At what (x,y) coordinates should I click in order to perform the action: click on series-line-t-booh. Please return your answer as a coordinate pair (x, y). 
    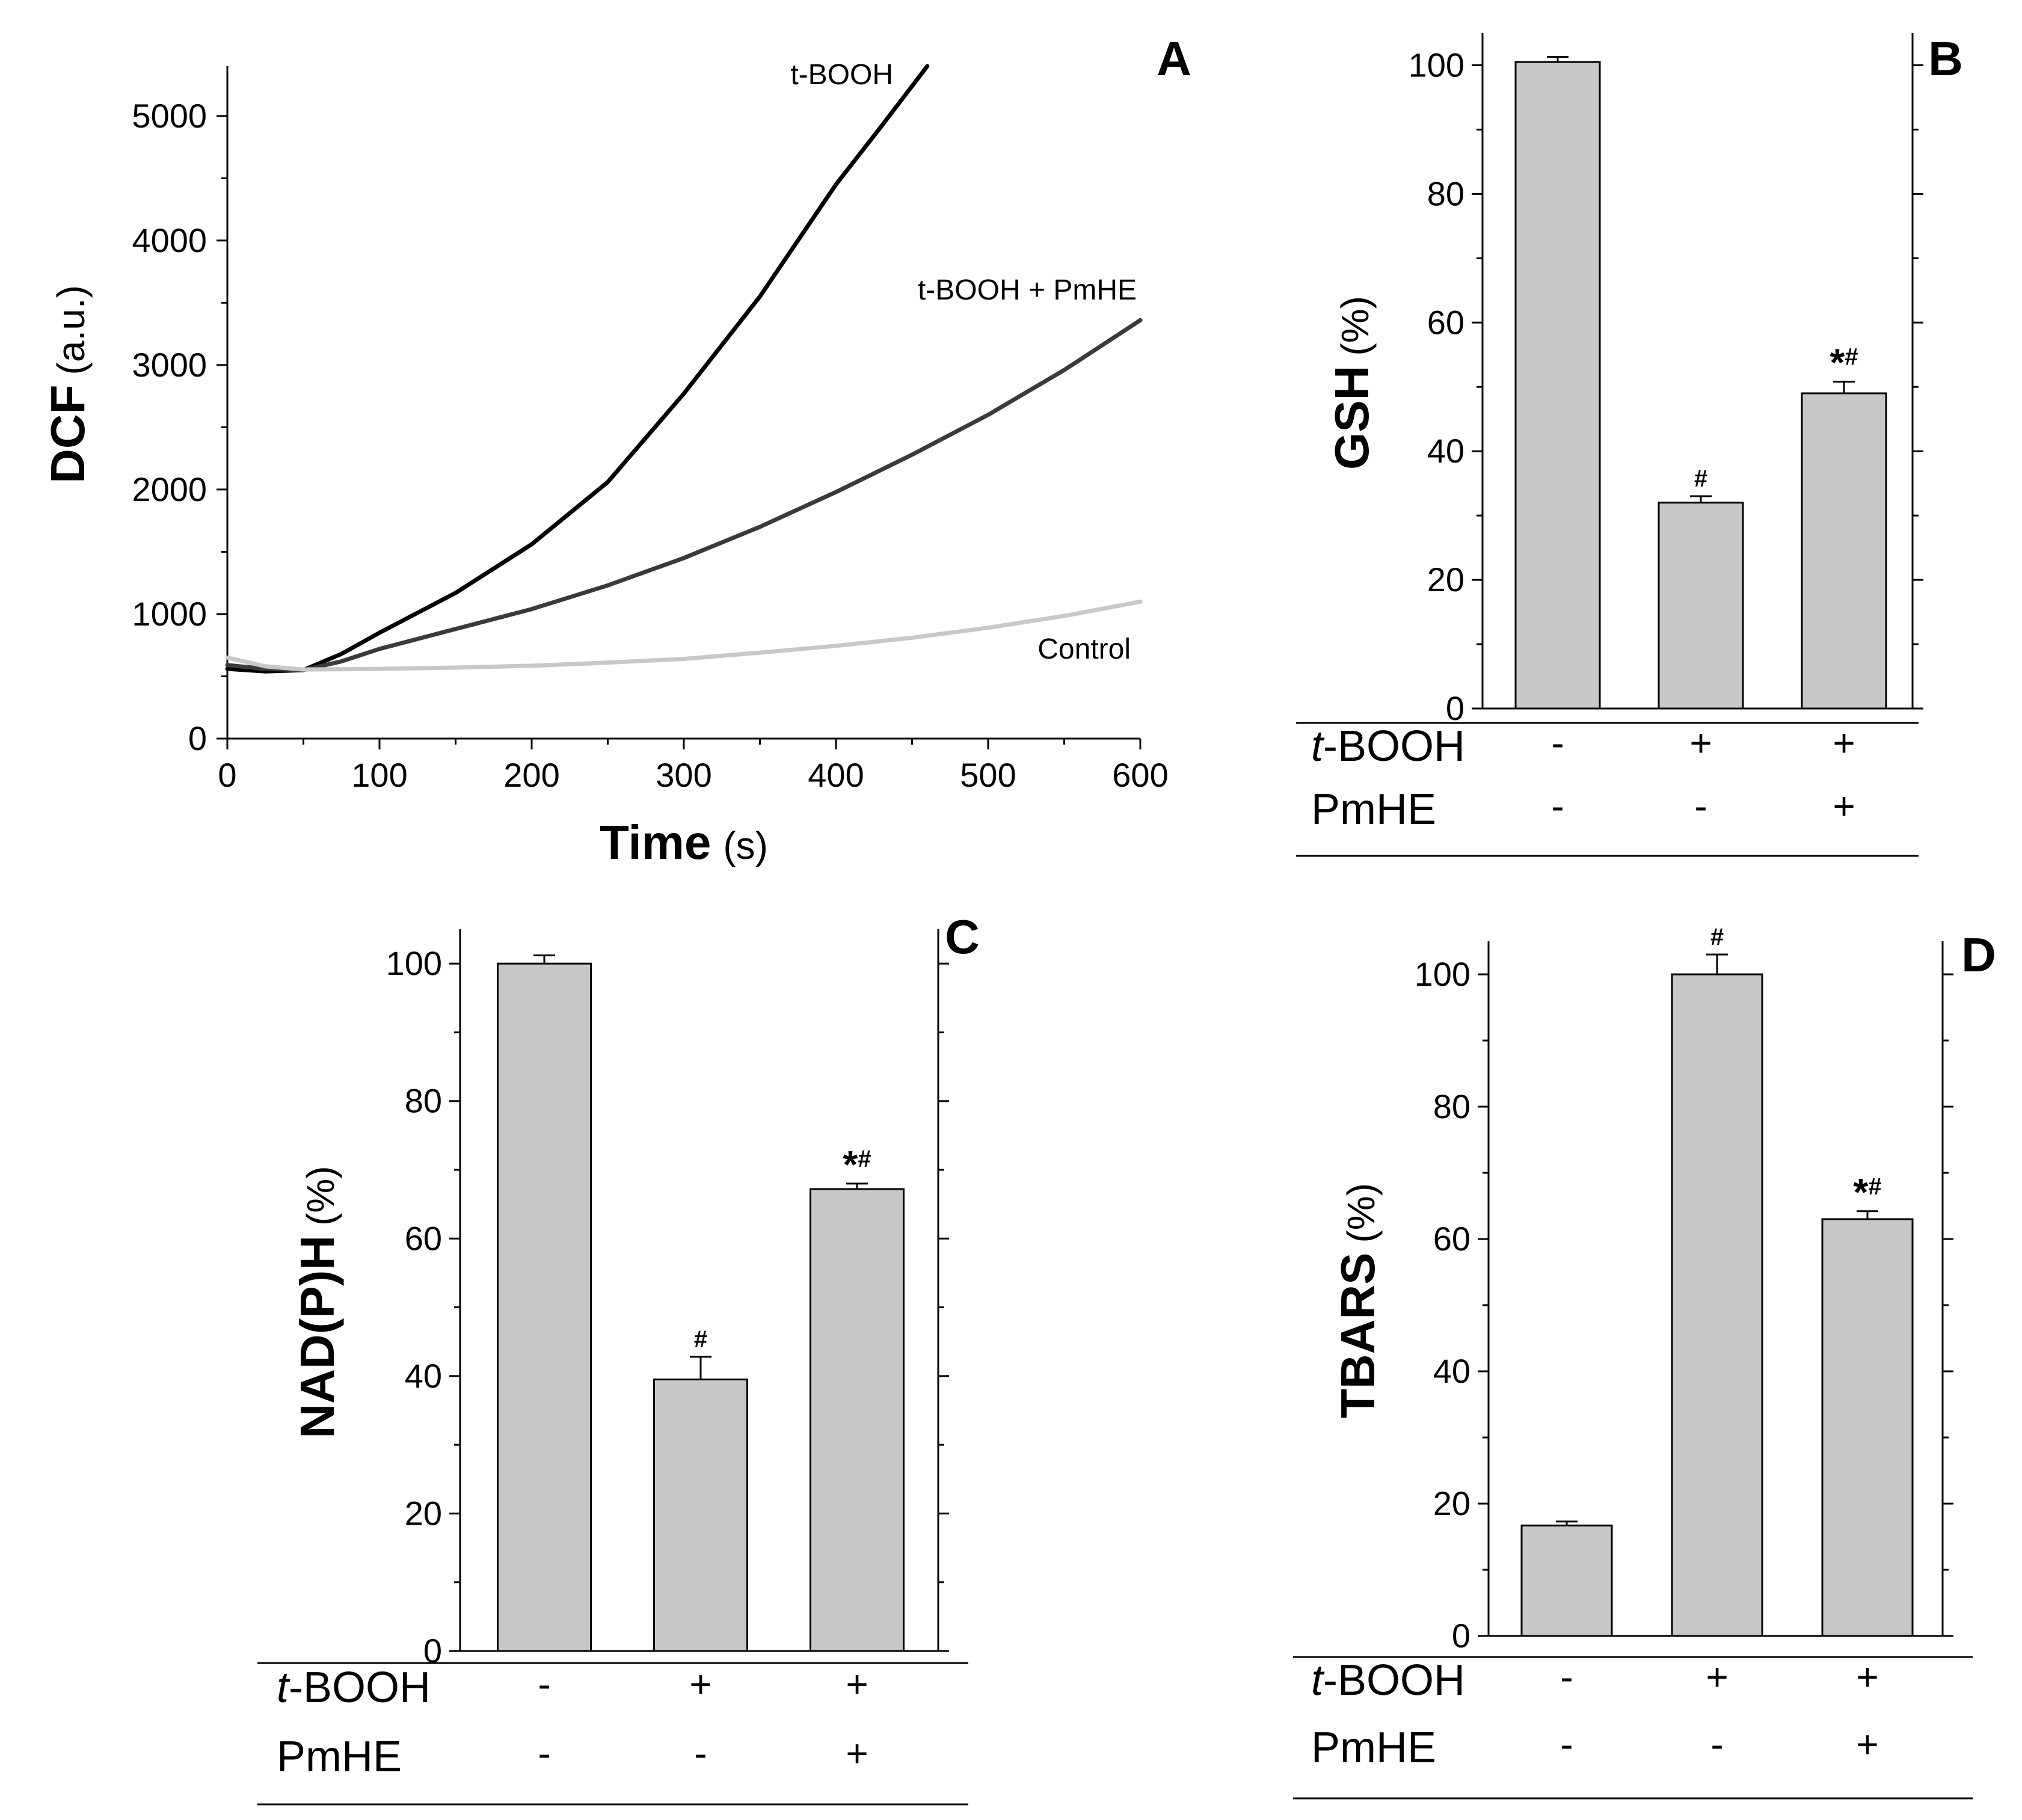
    Looking at the image, I should click on (578, 369).